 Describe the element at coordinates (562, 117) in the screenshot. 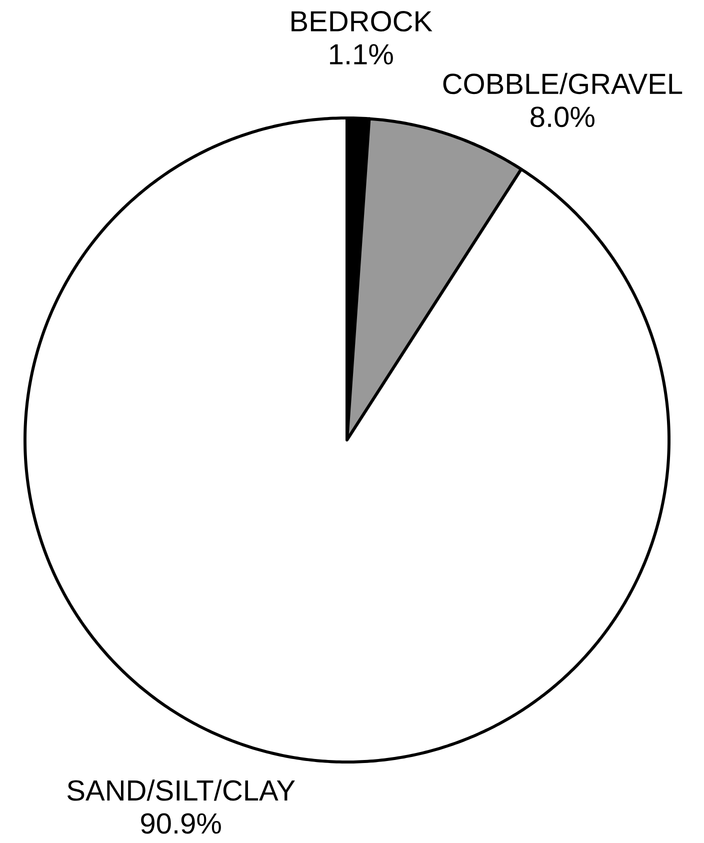

I see `data-label: 8.0%` at that location.